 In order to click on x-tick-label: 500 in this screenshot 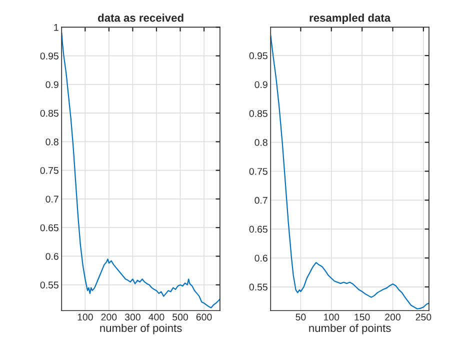, I will do `click(180, 317)`.